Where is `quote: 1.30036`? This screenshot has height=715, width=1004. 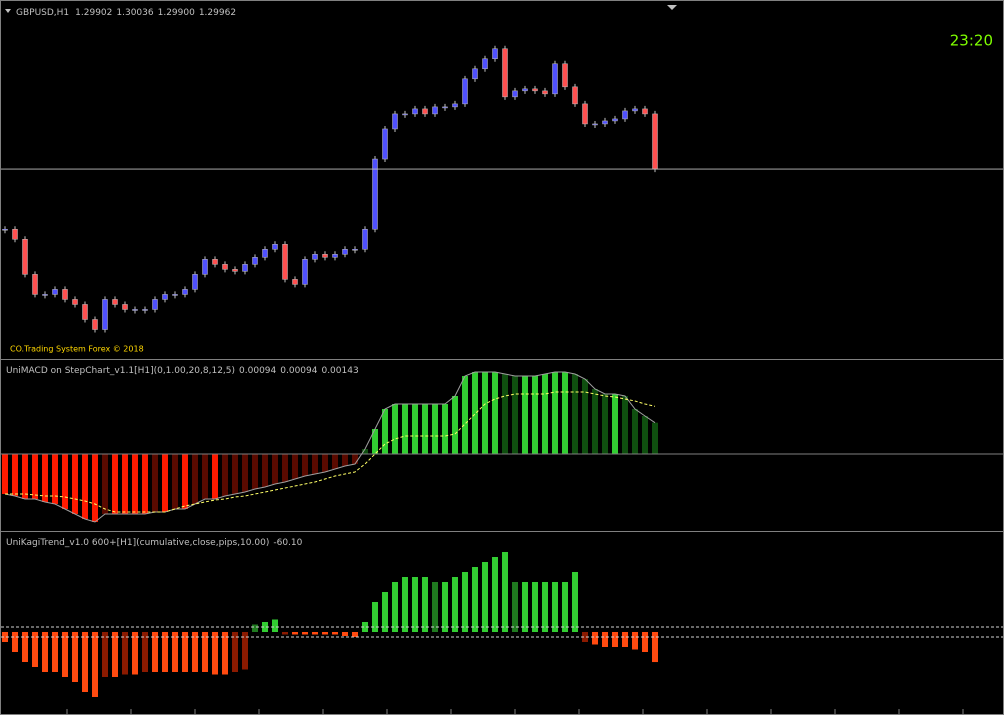
quote: 1.30036 is located at coordinates (134, 13).